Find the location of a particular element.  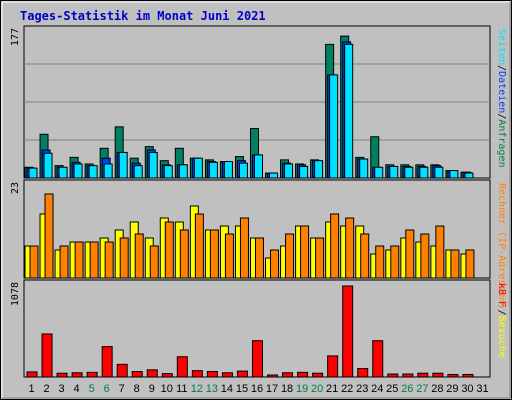

x-tick-label-28: 28 is located at coordinates (437, 389).